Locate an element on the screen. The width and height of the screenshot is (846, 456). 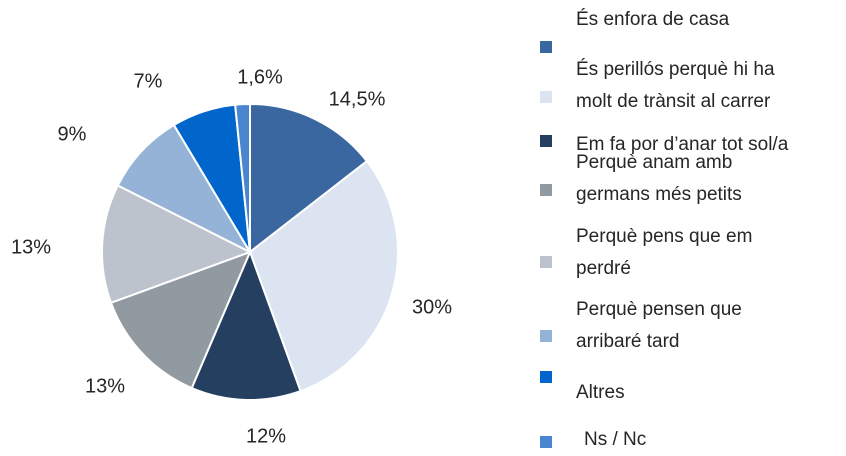
data-label: 9% is located at coordinates (72, 134).